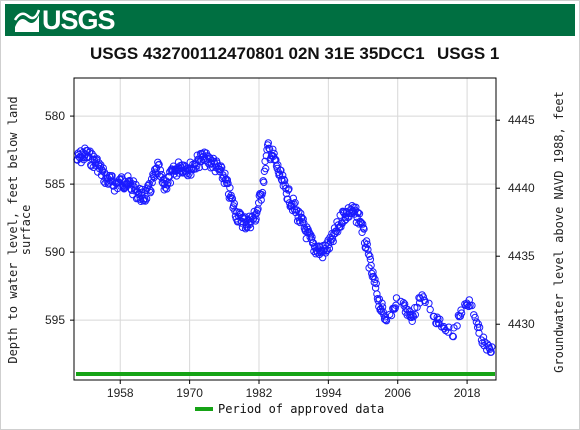  Describe the element at coordinates (521, 120) in the screenshot. I see `y-tick-label-right: 4445` at that location.